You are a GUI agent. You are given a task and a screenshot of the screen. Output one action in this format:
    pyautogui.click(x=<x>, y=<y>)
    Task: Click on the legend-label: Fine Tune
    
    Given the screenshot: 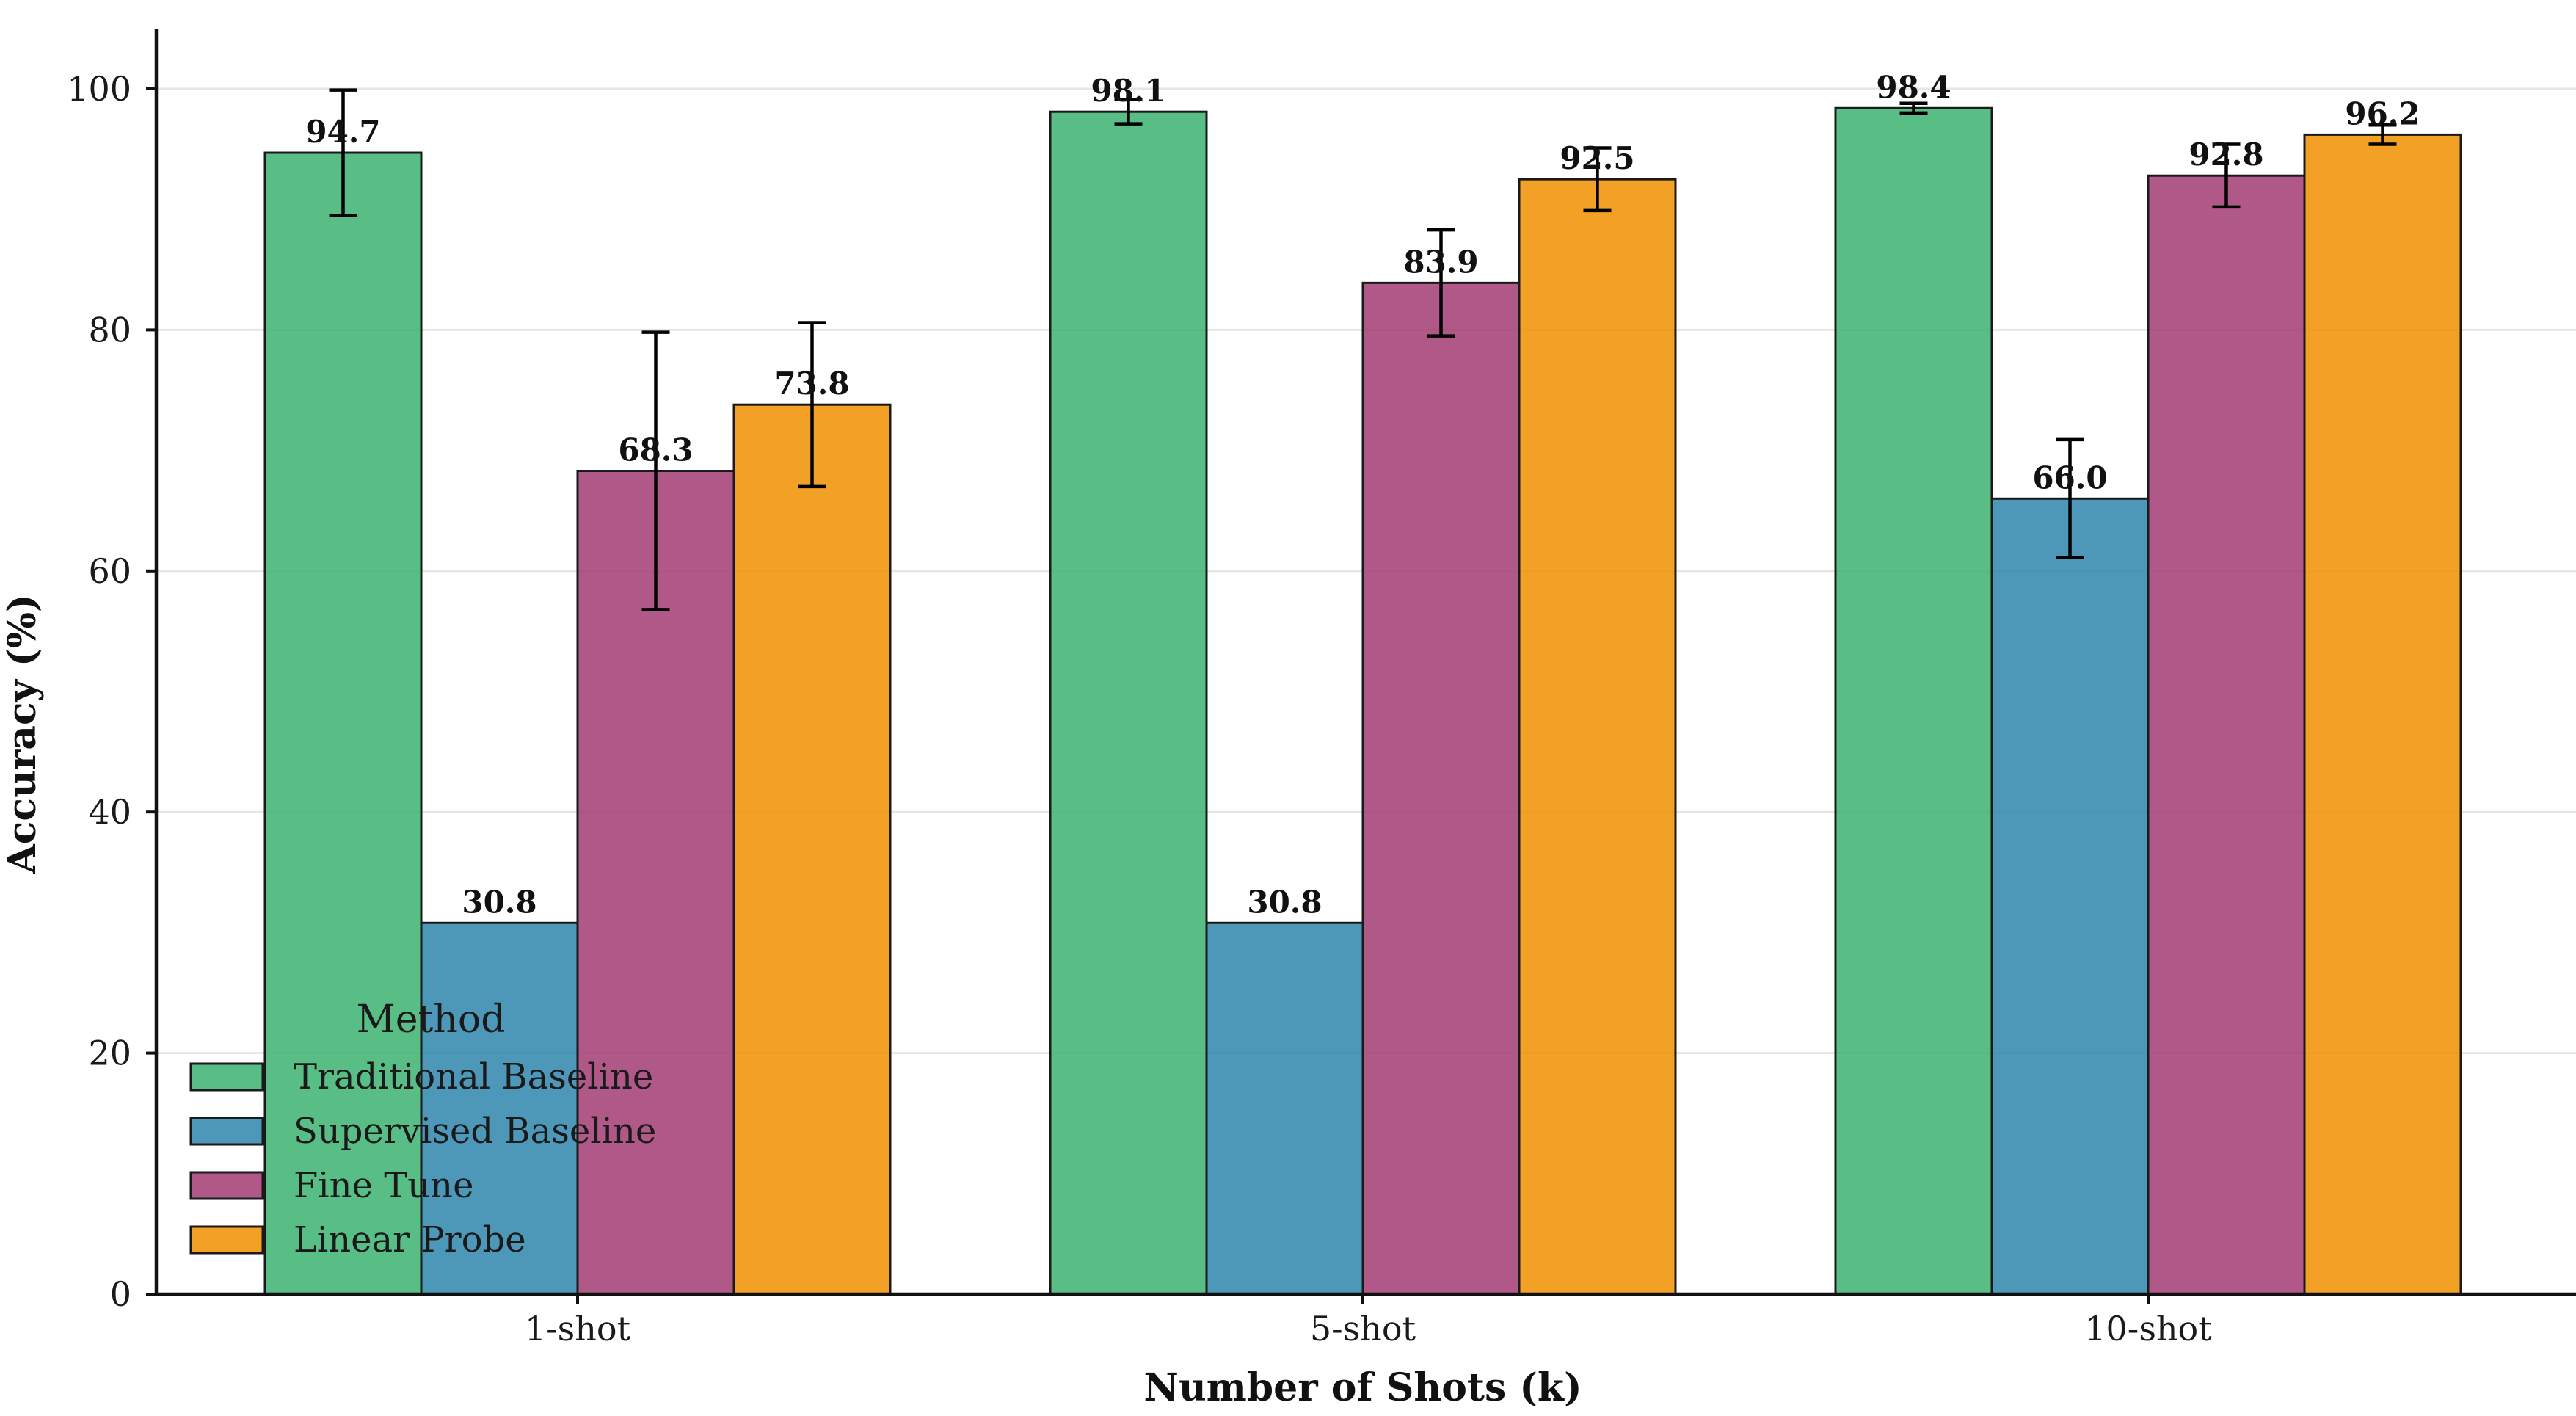 What is the action you would take?
    pyautogui.click(x=383, y=1185)
    